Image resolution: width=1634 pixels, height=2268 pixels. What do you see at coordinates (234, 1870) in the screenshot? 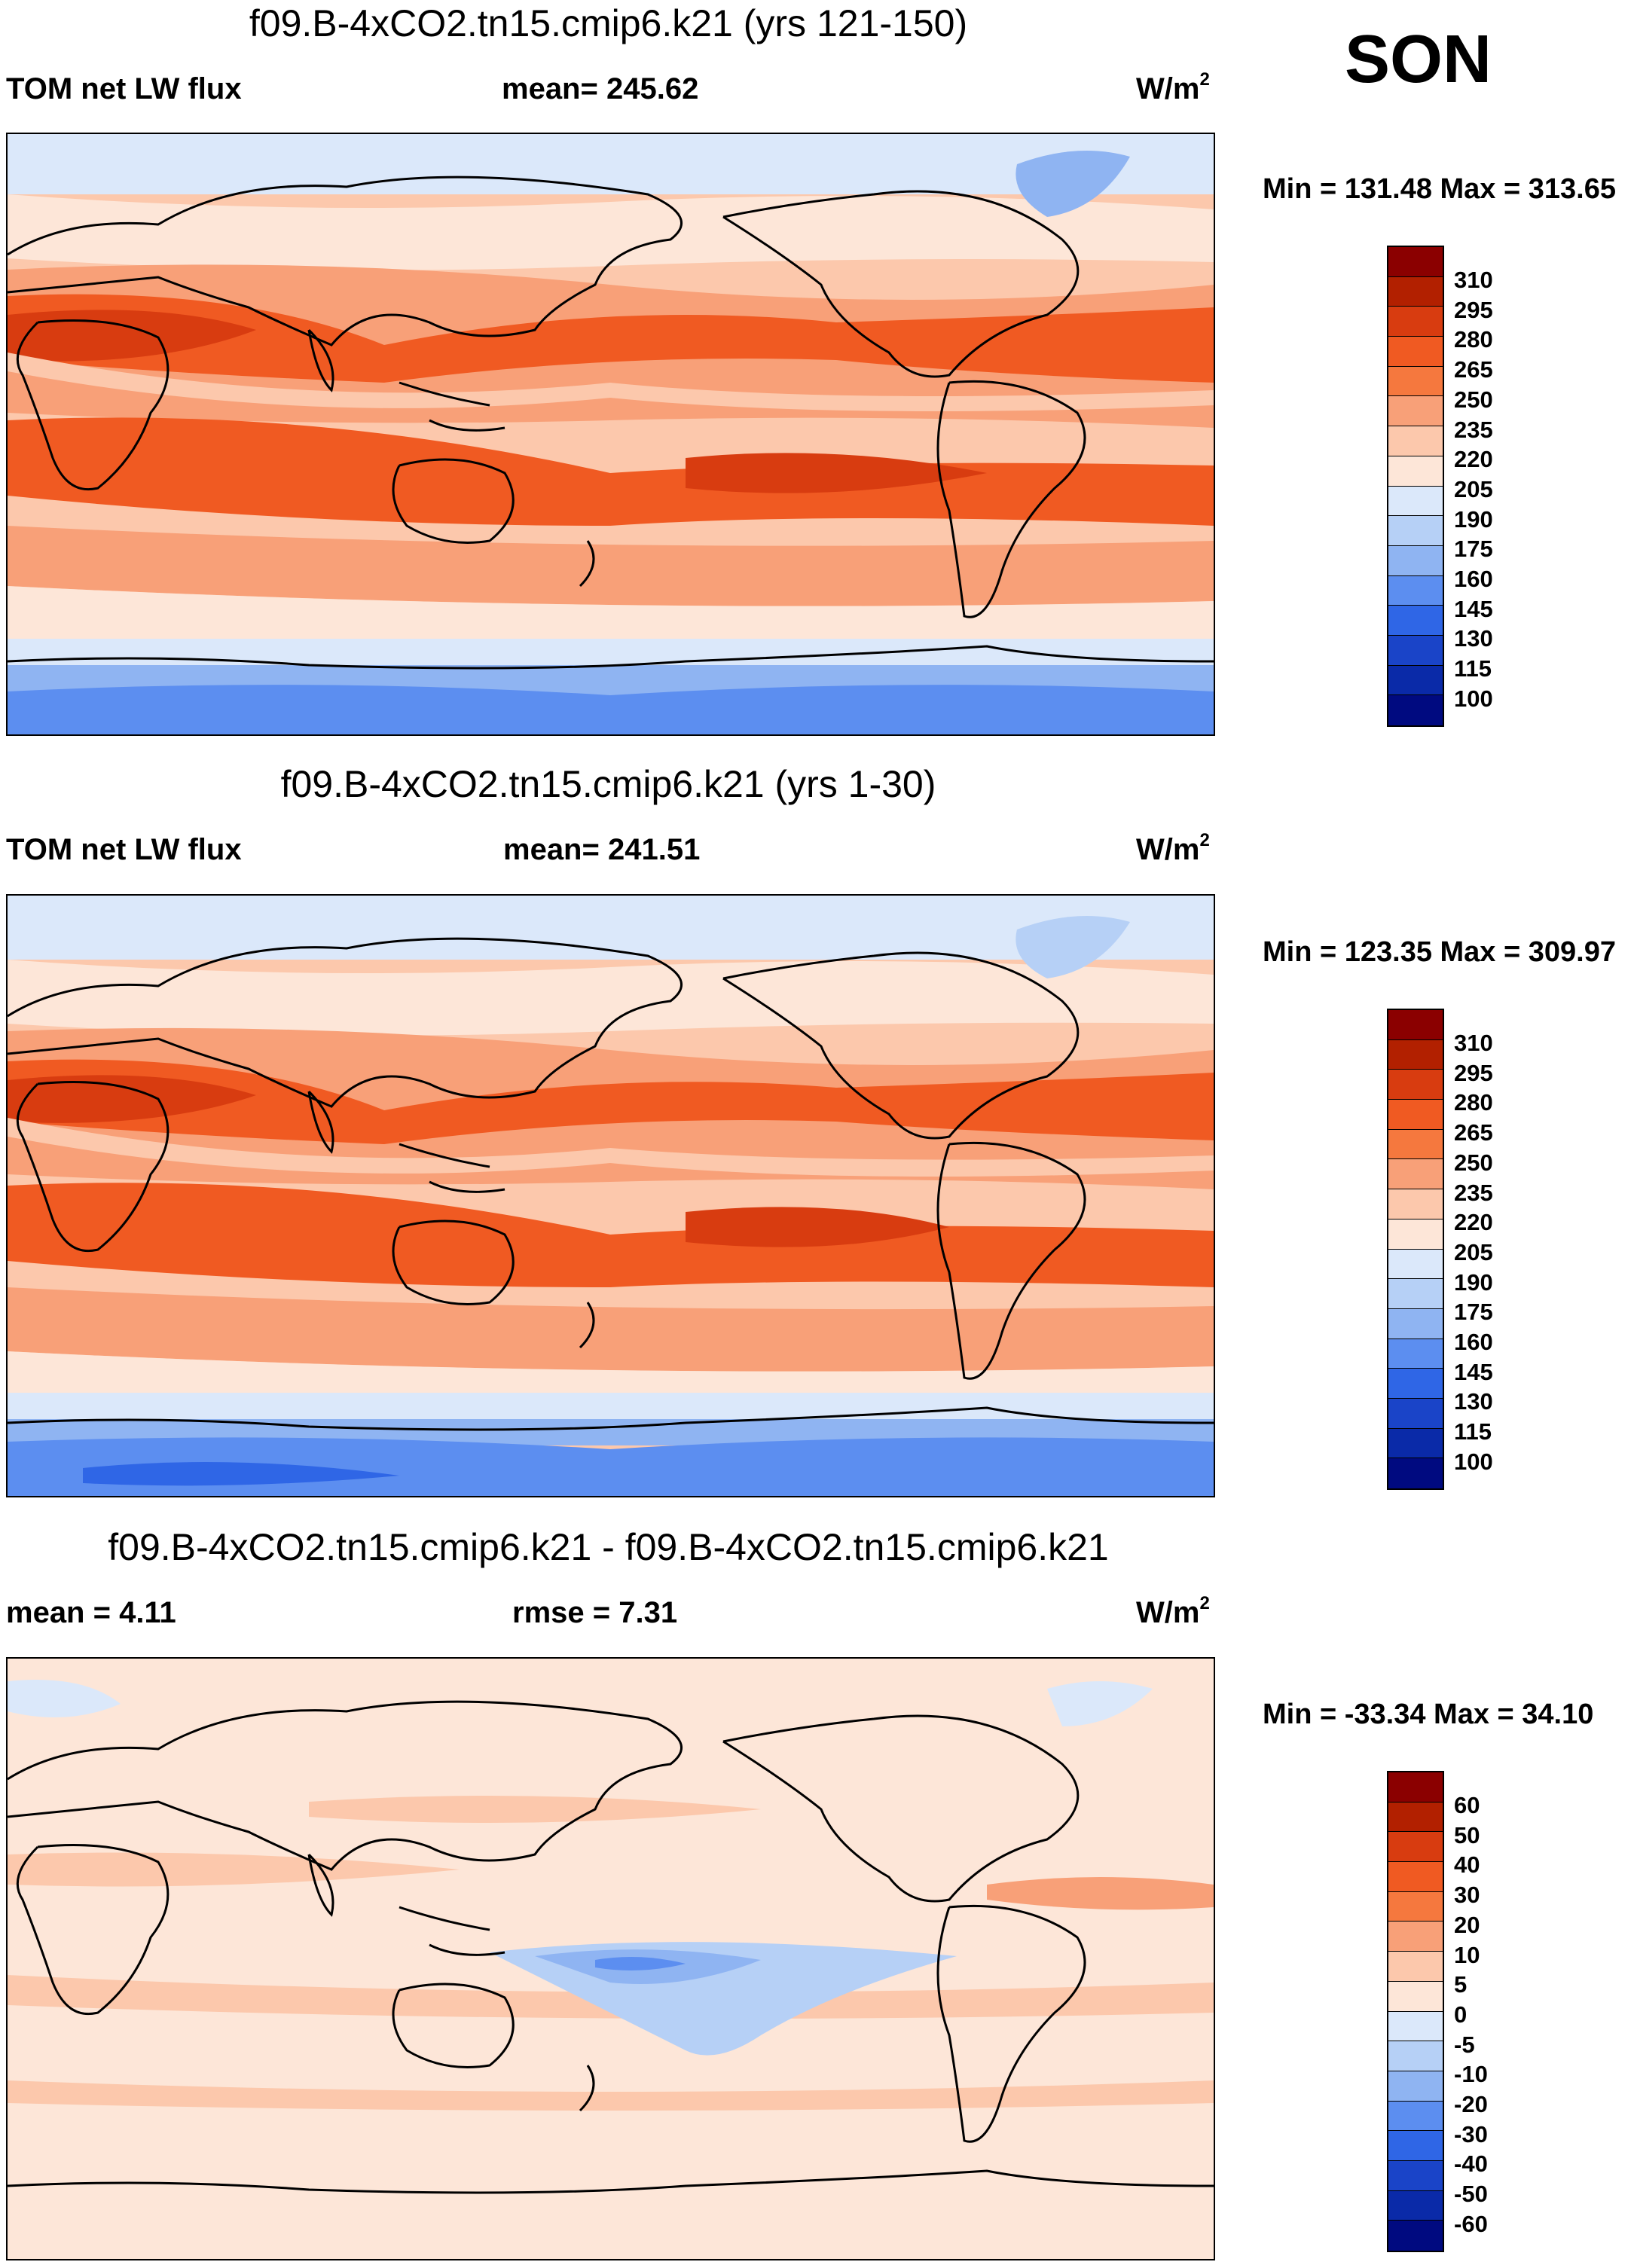
I see `warm-patch-tropics` at bounding box center [234, 1870].